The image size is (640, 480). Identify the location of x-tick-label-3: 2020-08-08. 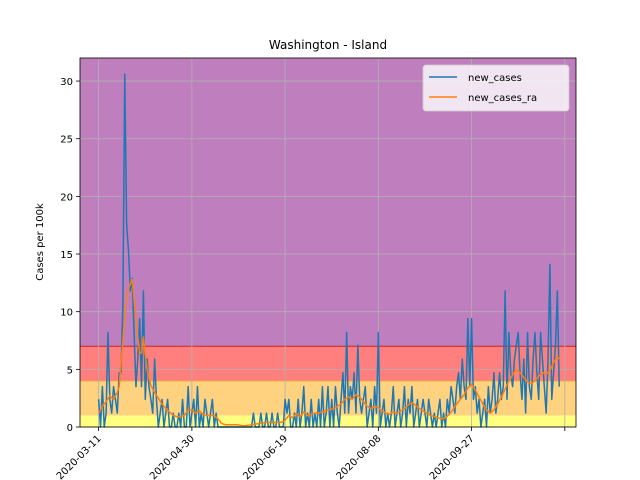
(359, 456).